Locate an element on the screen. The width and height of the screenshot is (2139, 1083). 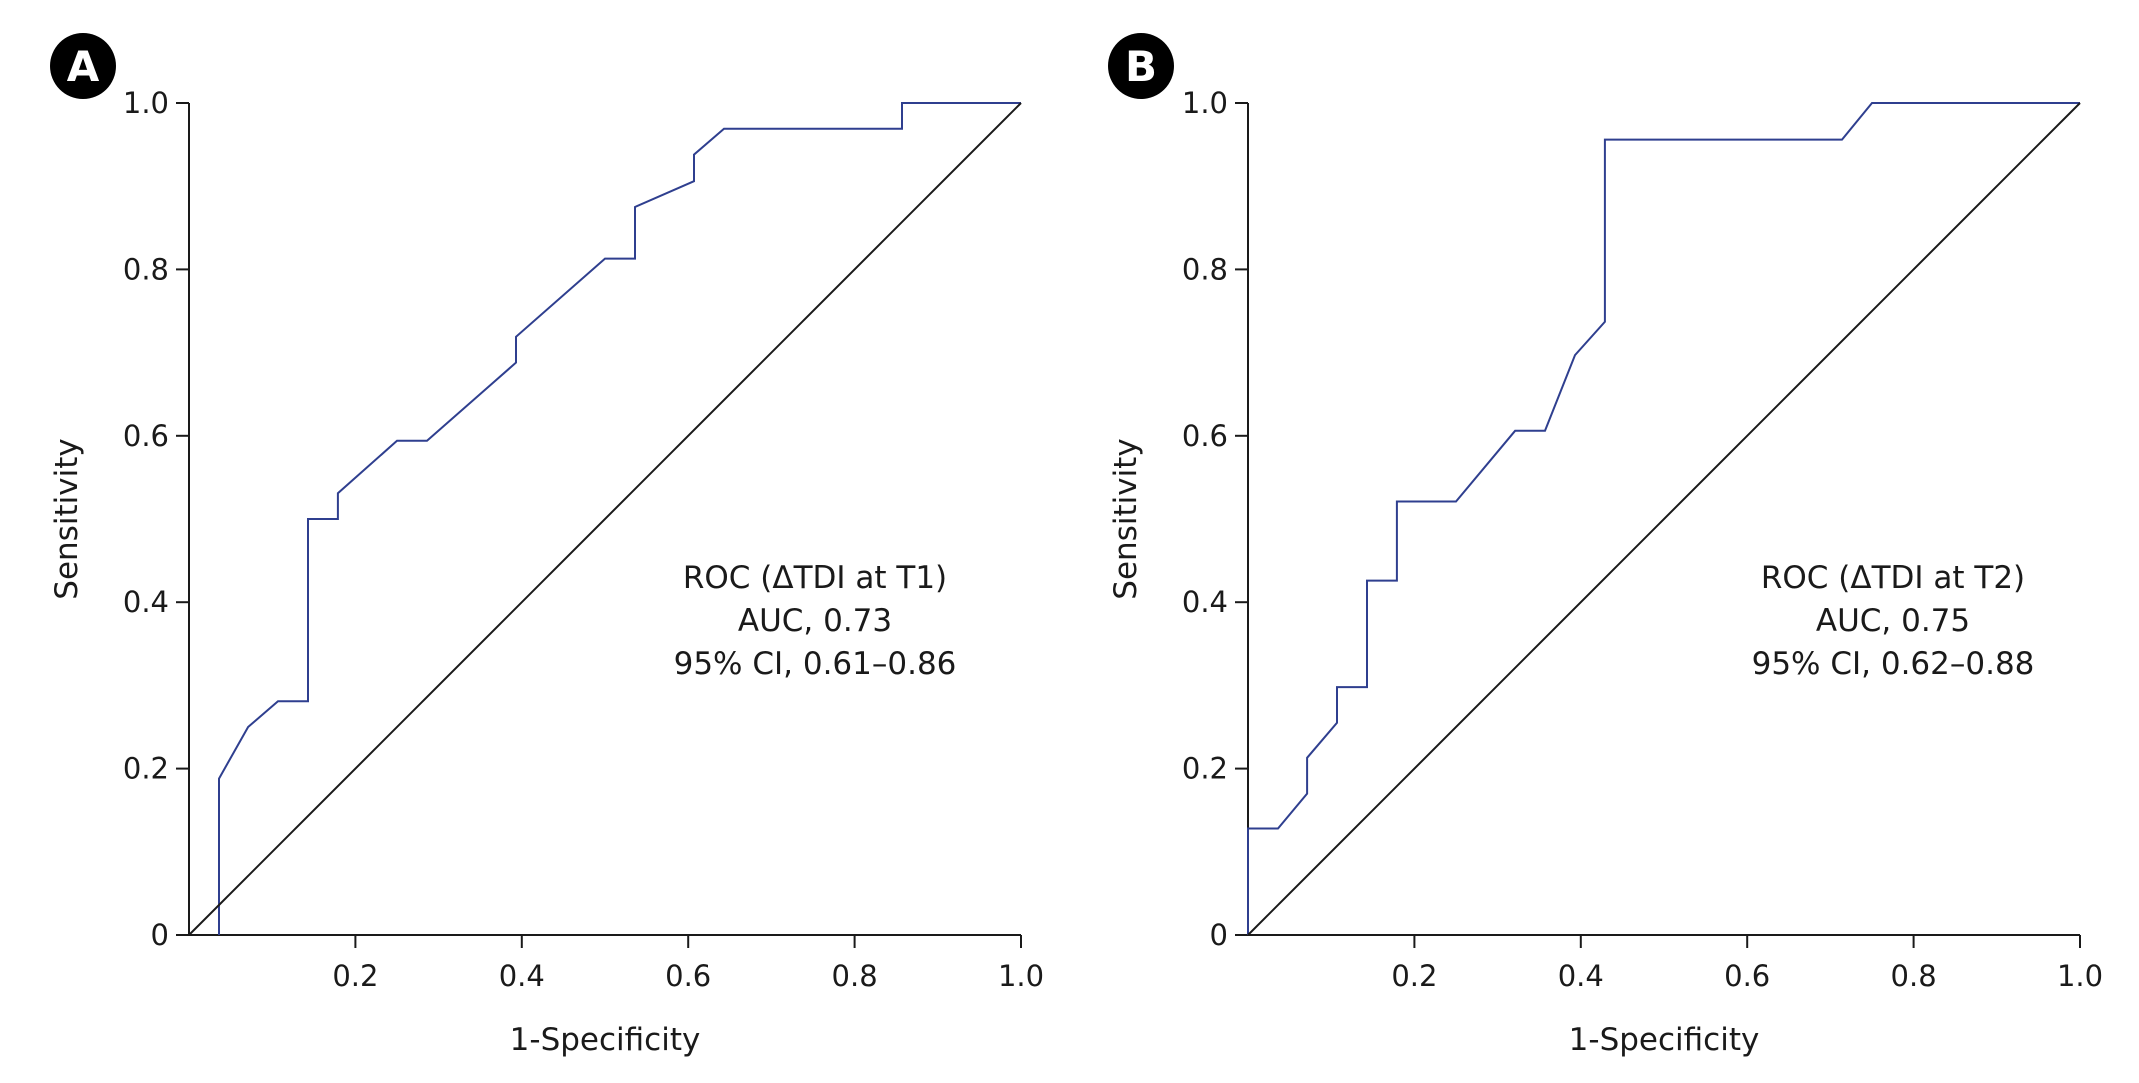
annotation-line-1: ROC (ΔTDI at T1) is located at coordinates (815, 578).